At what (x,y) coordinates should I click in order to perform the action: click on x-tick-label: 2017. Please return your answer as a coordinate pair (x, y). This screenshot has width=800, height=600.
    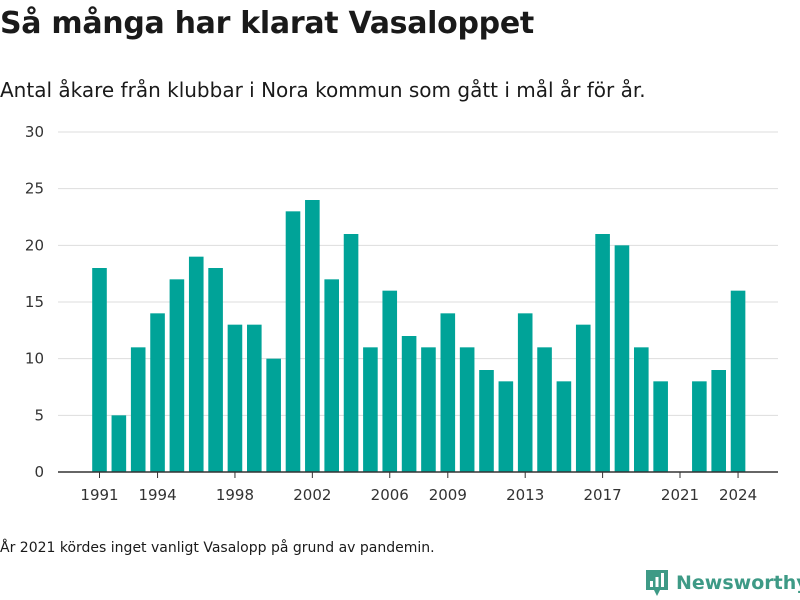
    Looking at the image, I should click on (603, 495).